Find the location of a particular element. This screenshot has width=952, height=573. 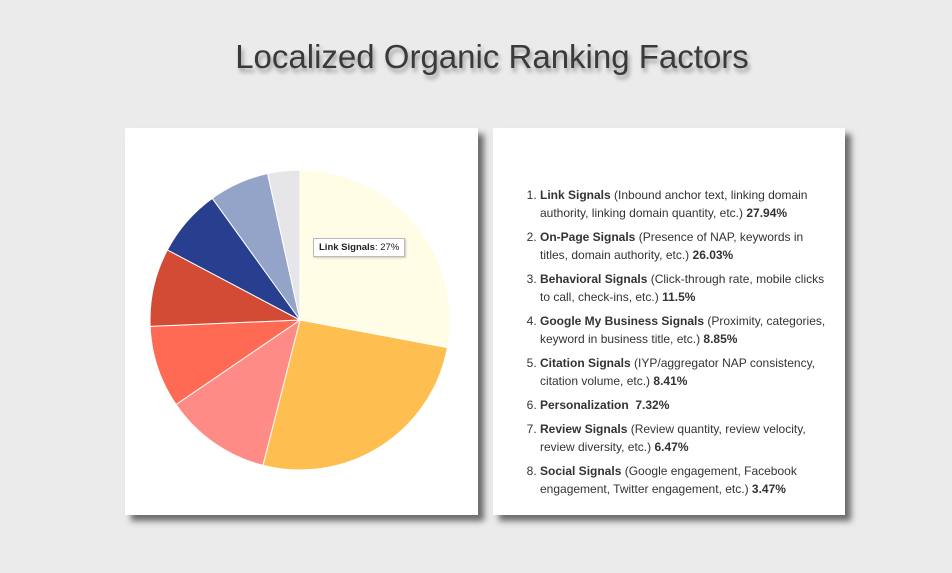

factor-name: Link Signals is located at coordinates (575, 195).